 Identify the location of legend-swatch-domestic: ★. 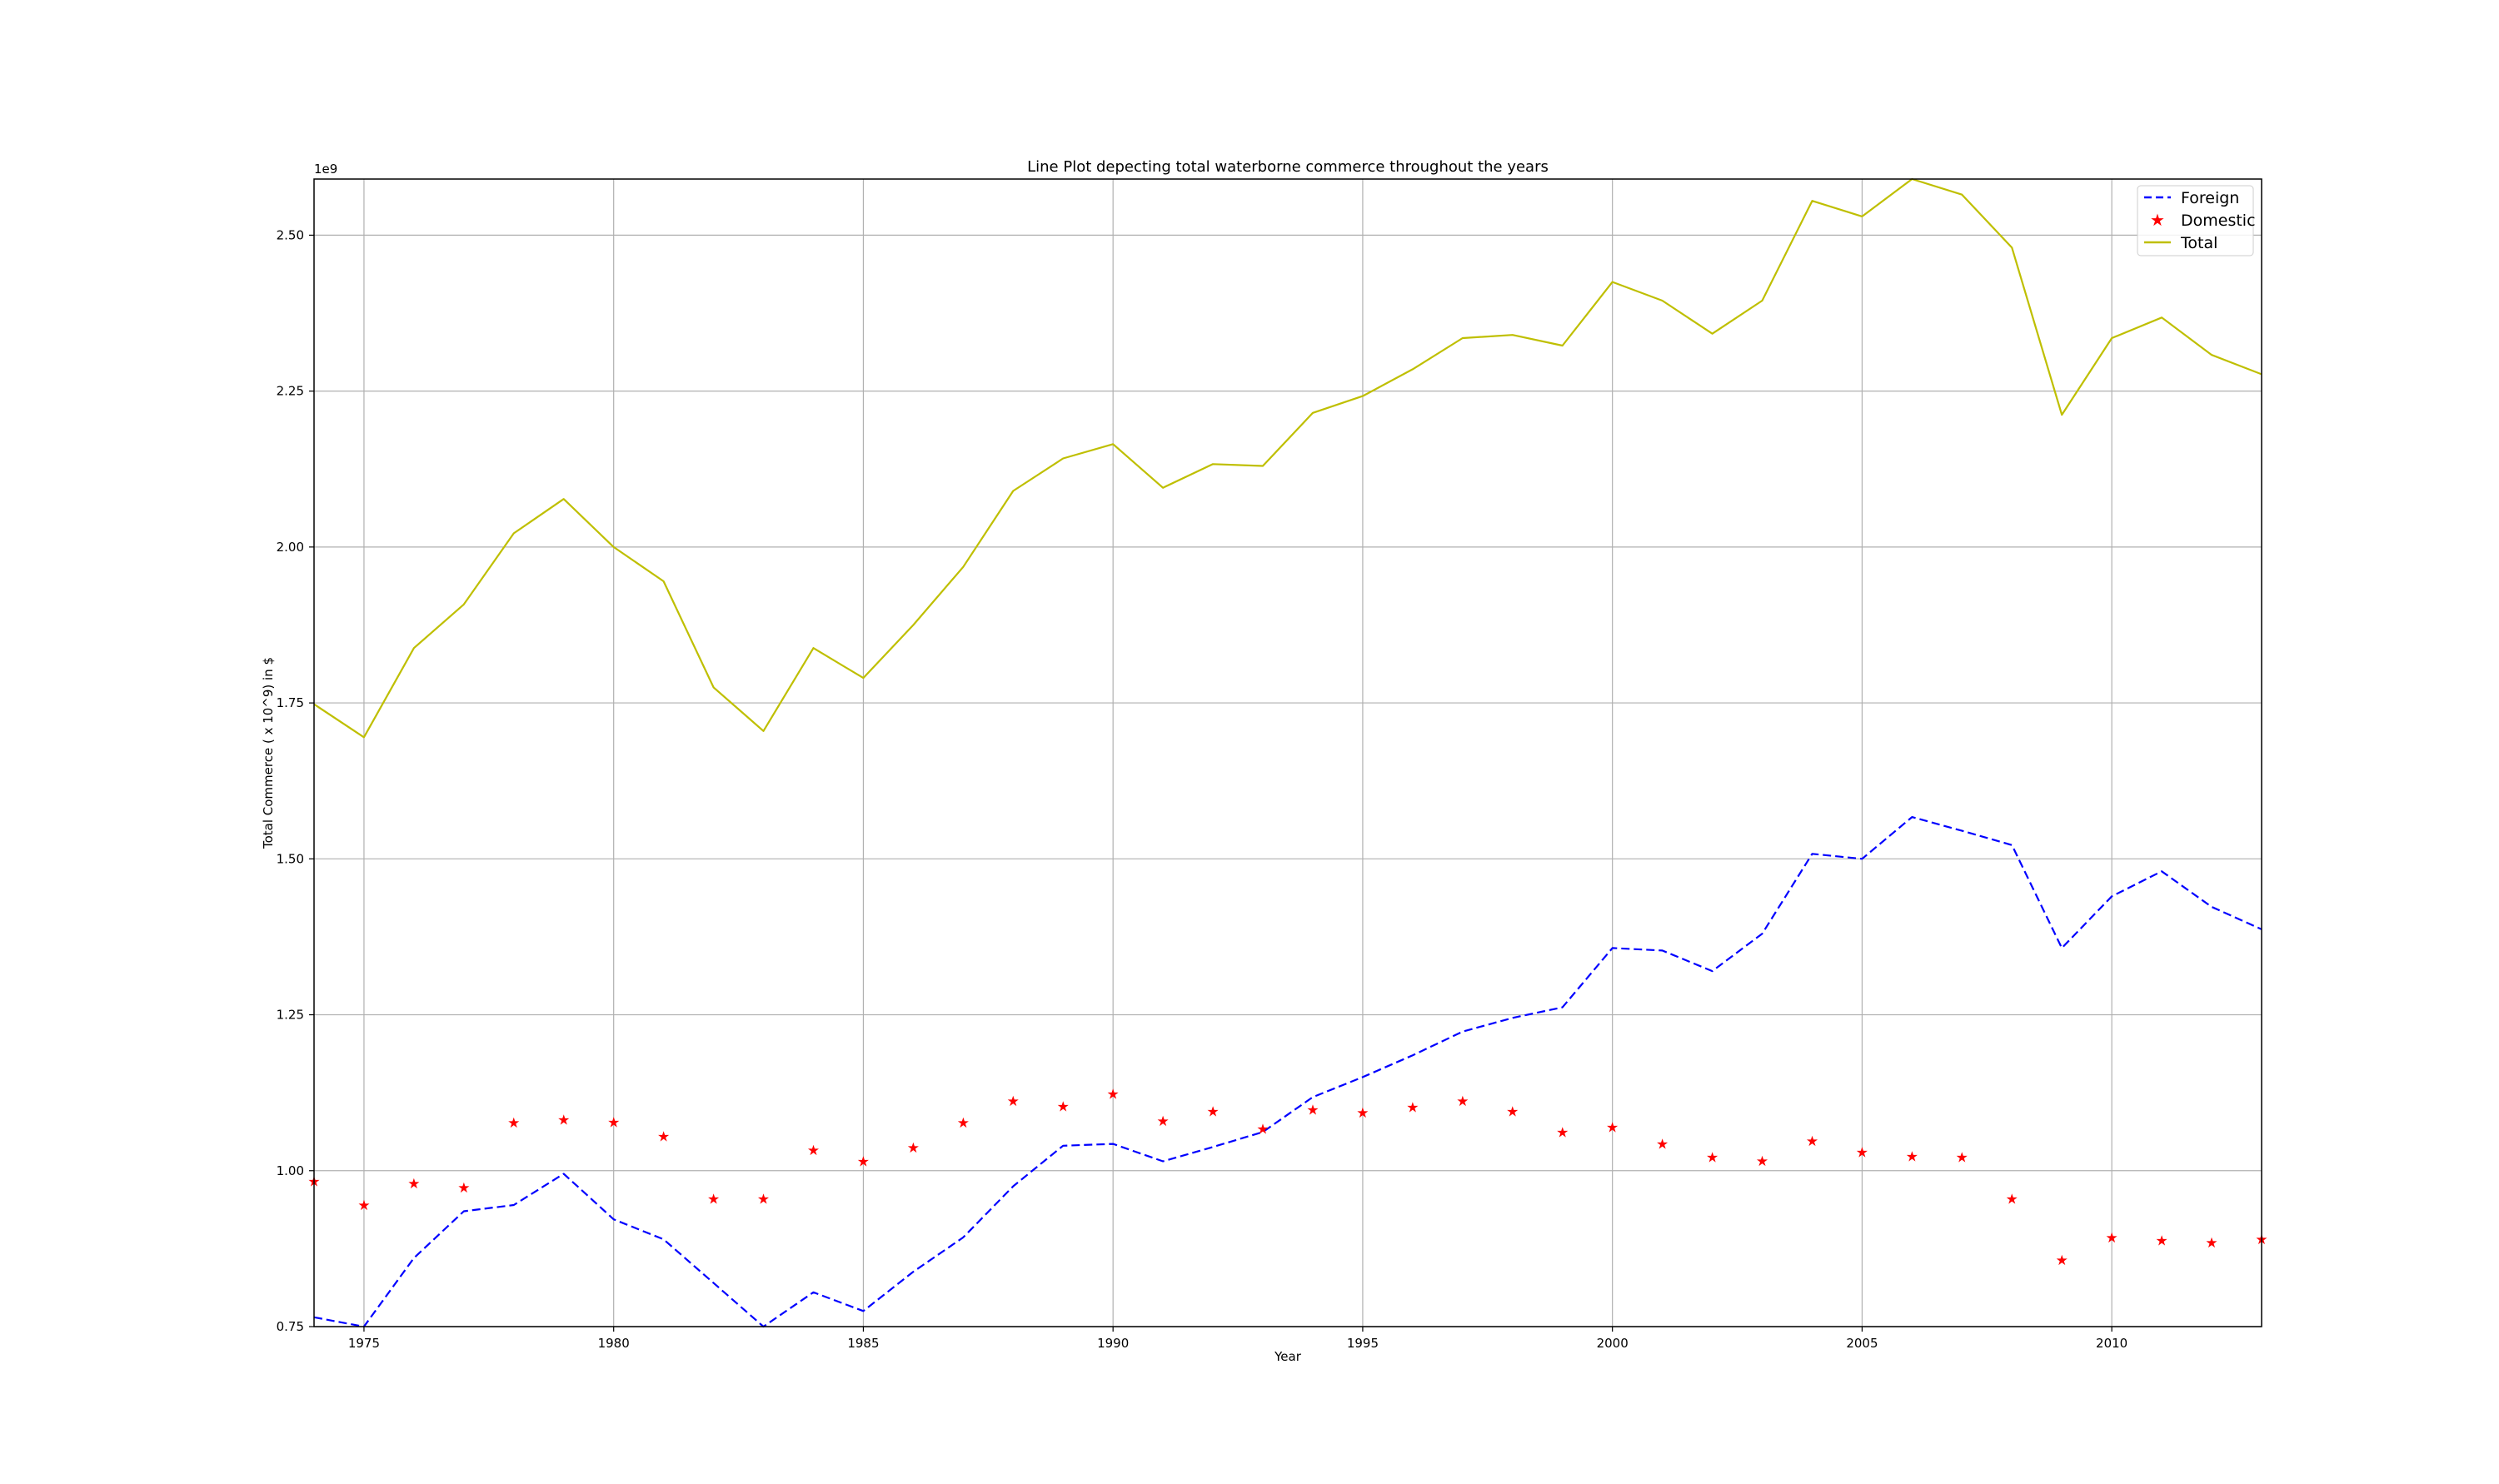
(2157, 220).